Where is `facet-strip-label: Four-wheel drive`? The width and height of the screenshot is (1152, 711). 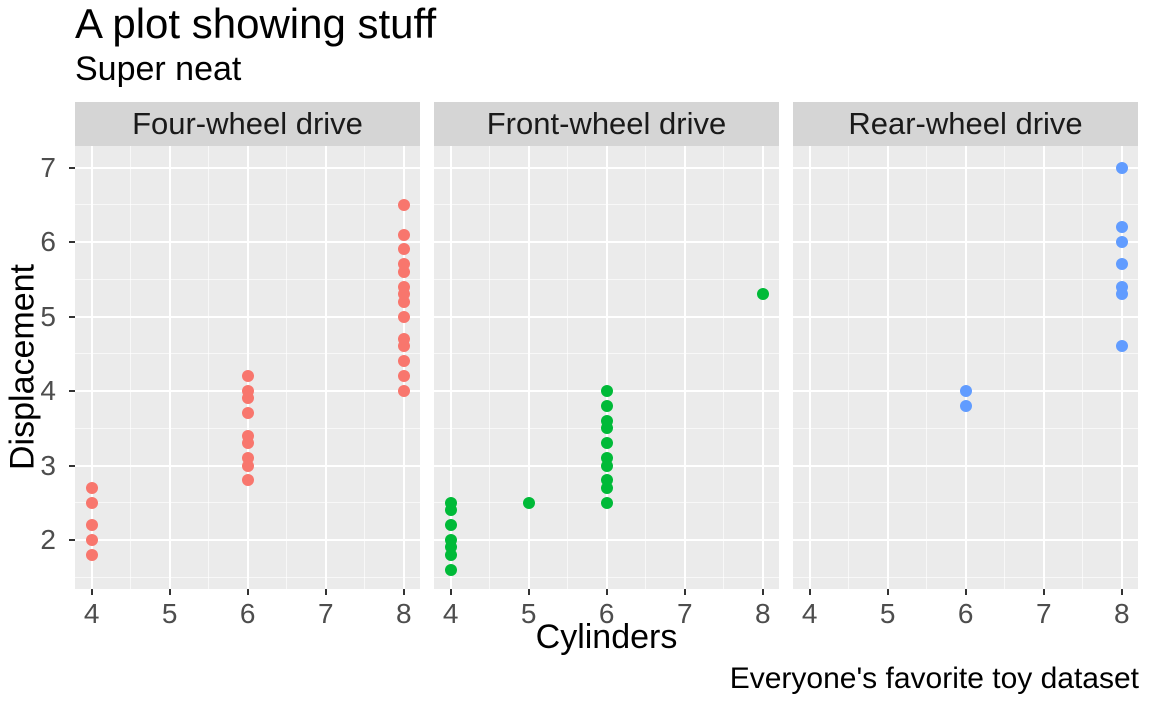 facet-strip-label: Four-wheel drive is located at coordinates (247, 123).